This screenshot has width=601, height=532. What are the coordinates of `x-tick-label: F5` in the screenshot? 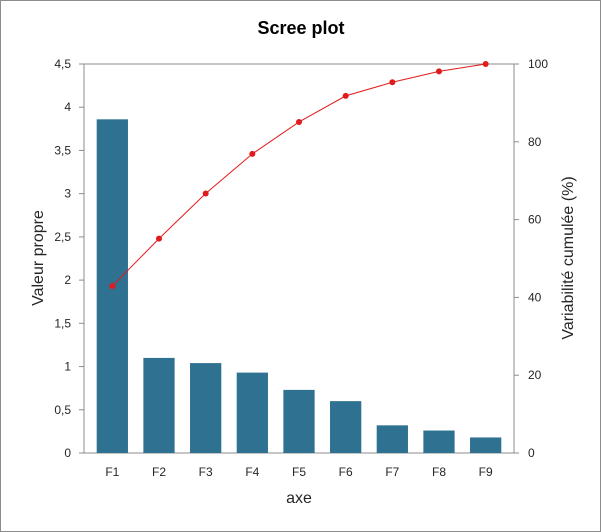 It's located at (299, 472).